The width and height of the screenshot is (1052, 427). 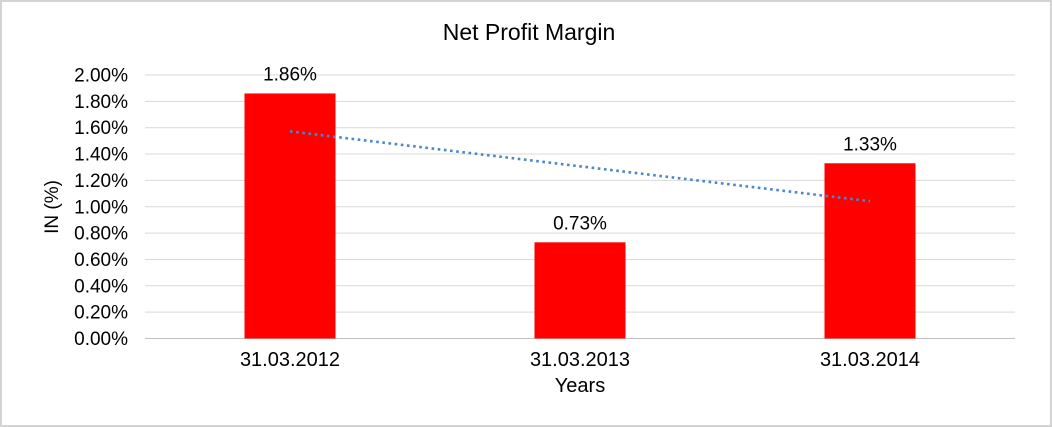 I want to click on x-axis-label: 31.03.2014, so click(x=870, y=360).